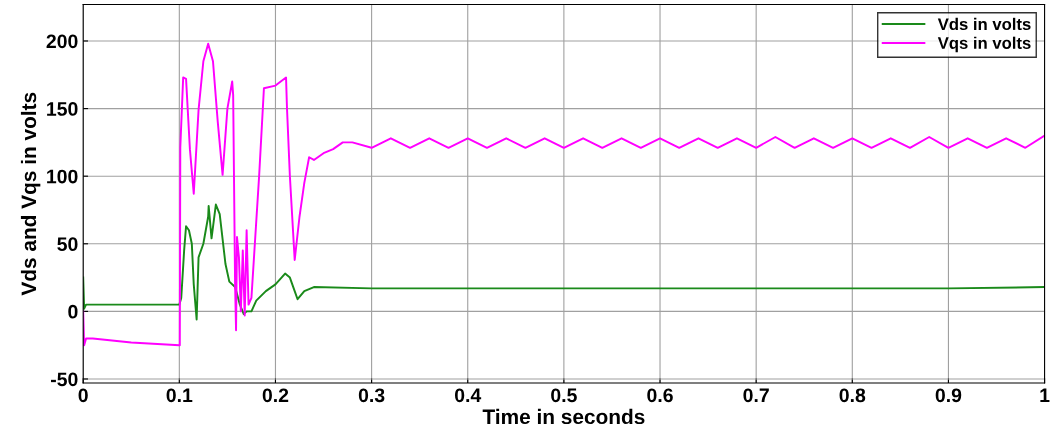  I want to click on x-tick-label: 0.7, so click(756, 395).